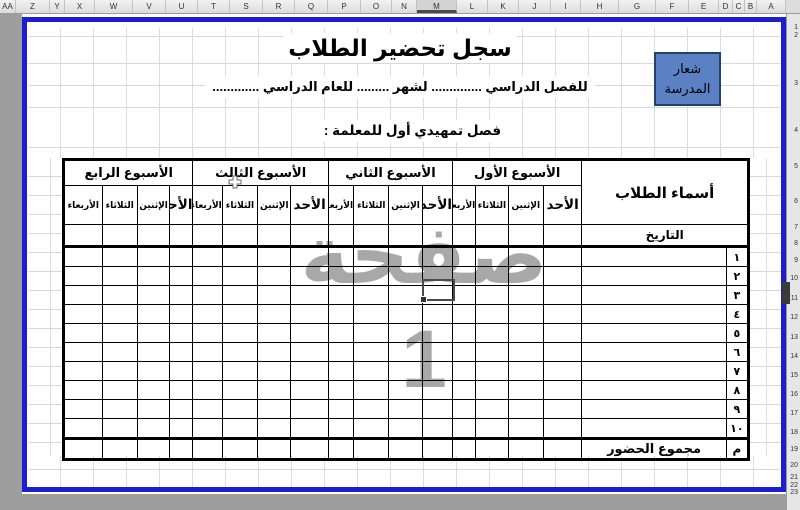 The image size is (800, 510). What do you see at coordinates (737, 428) in the screenshot?
I see `row-number-cell: ١٠` at bounding box center [737, 428].